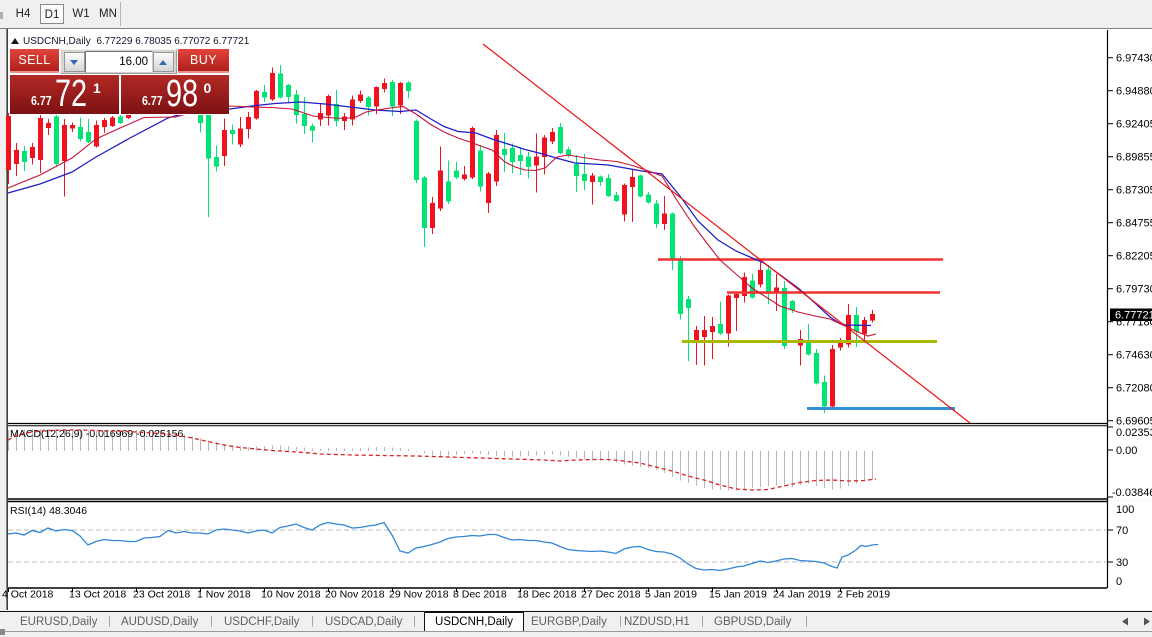  What do you see at coordinates (28, 595) in the screenshot?
I see `svg-text: 4 Oct 2018` at bounding box center [28, 595].